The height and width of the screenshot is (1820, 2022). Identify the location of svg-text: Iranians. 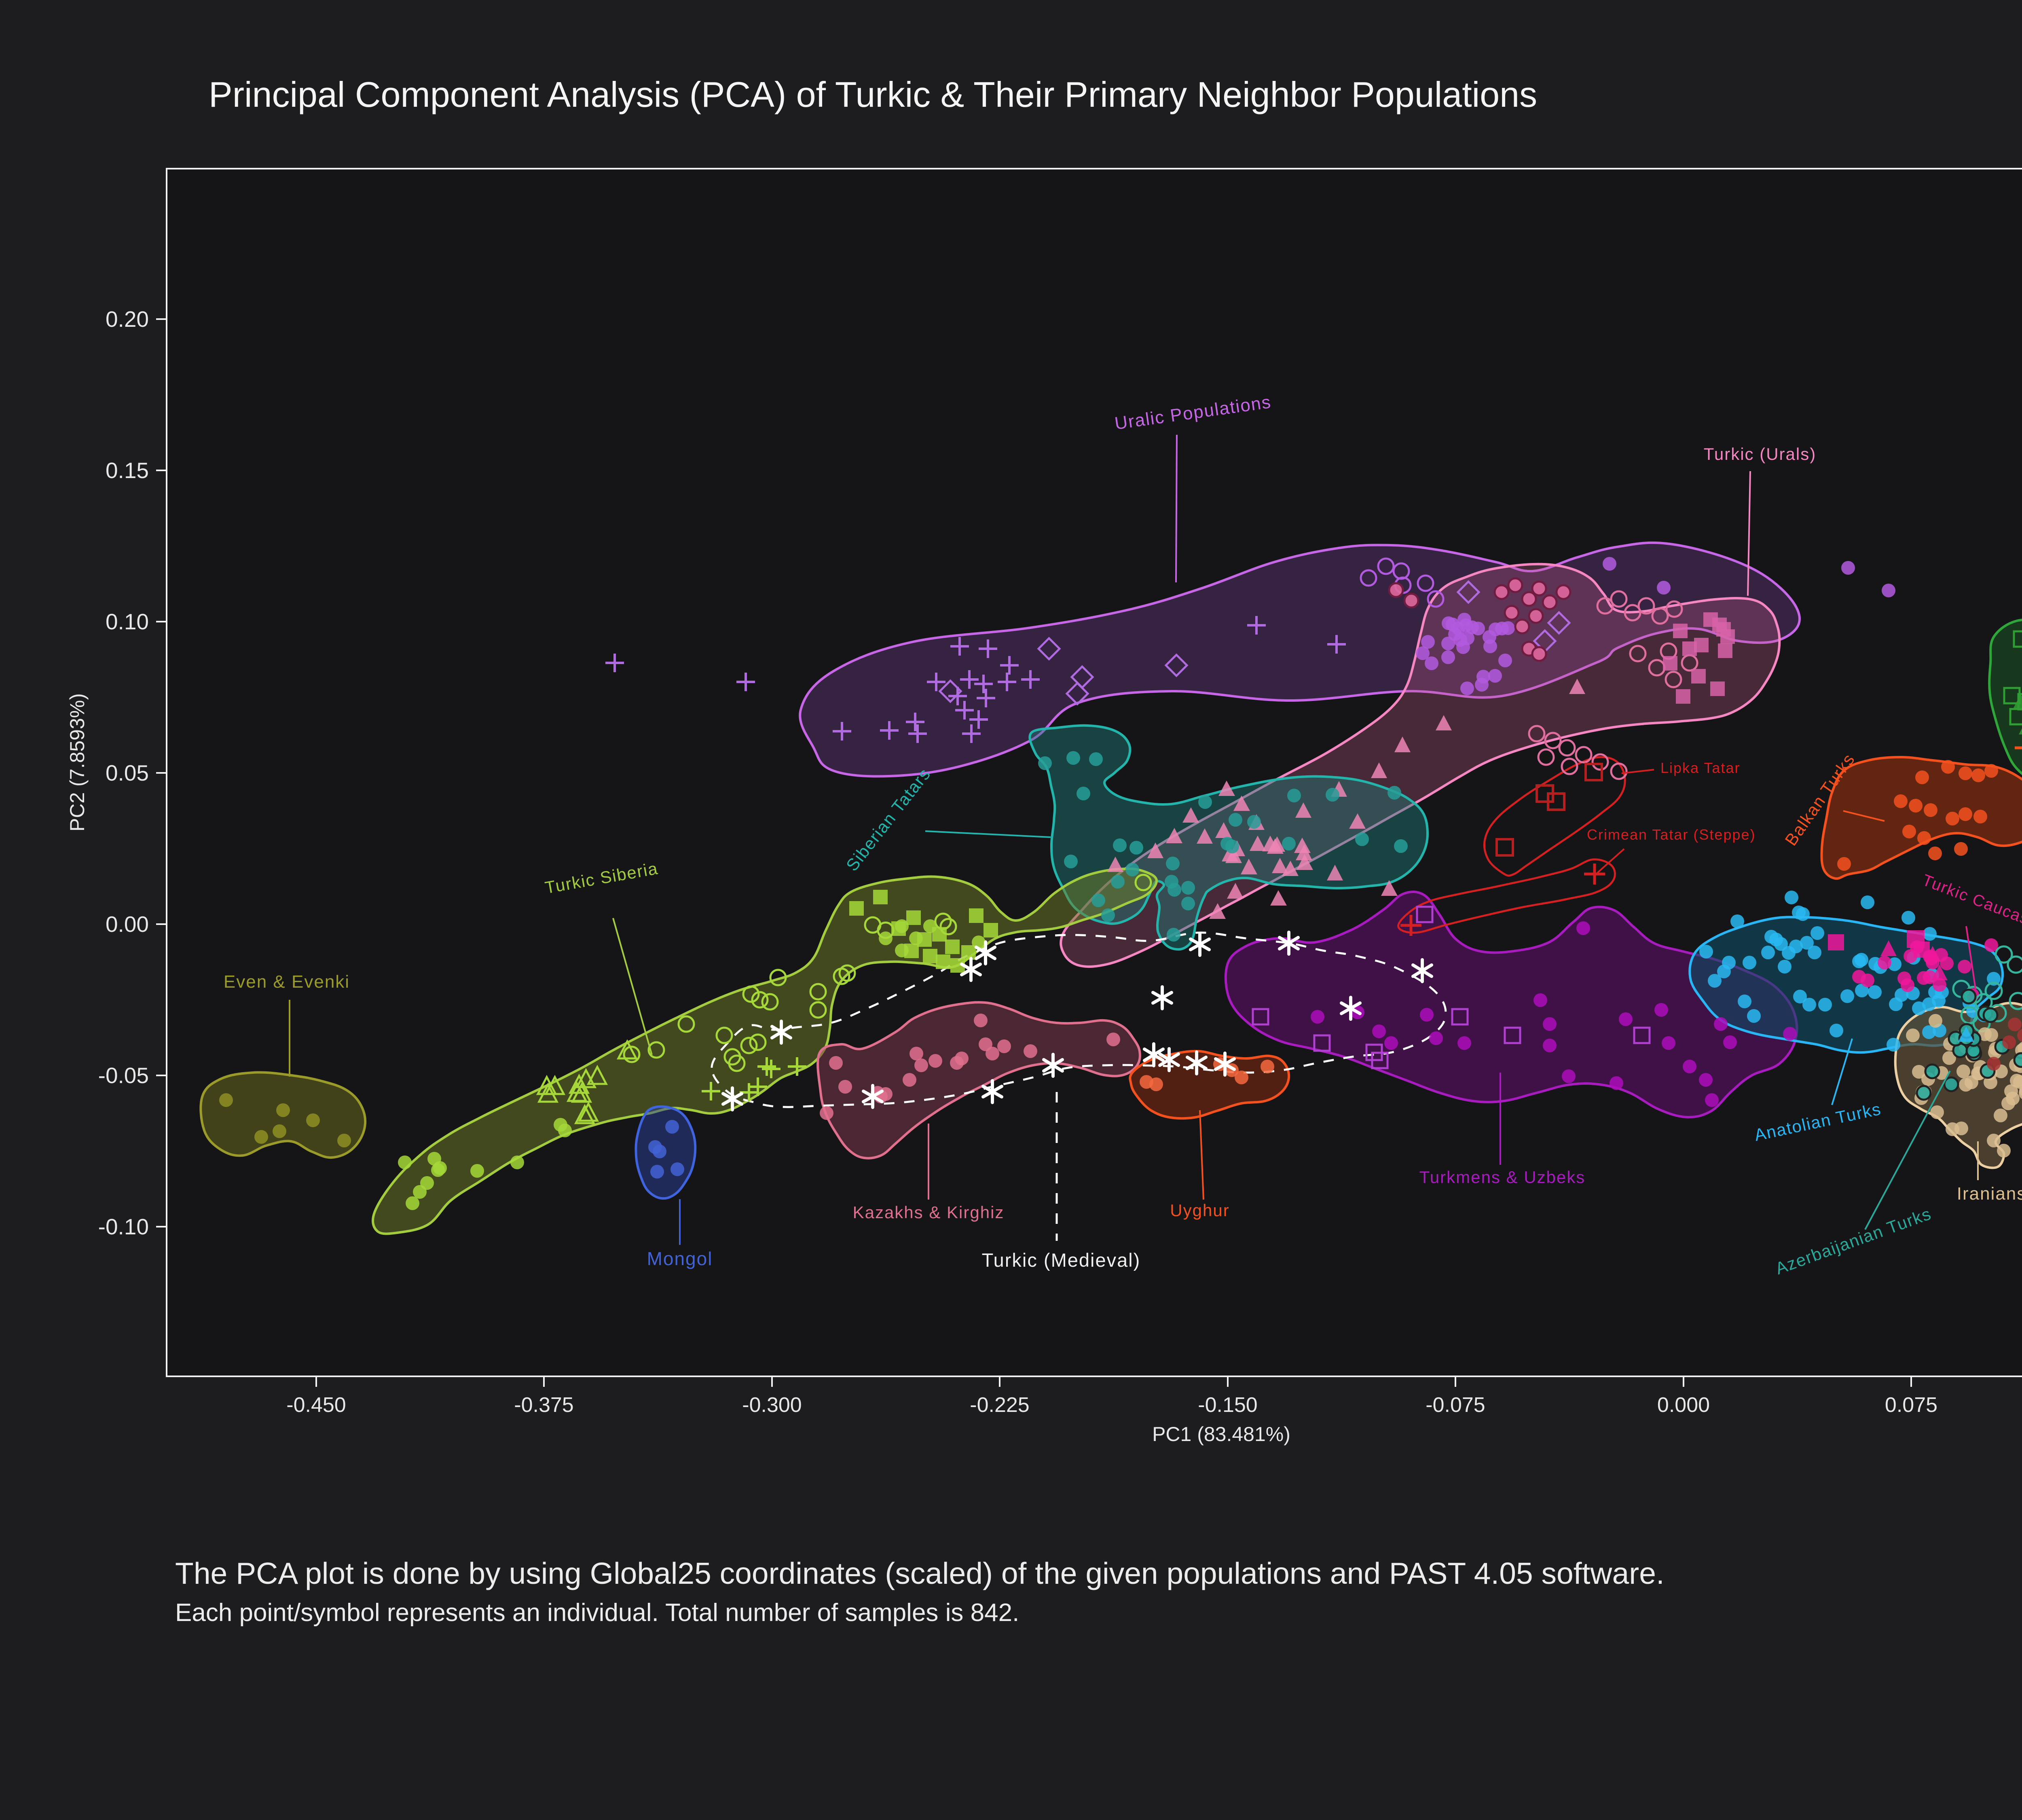
(1989, 1194).